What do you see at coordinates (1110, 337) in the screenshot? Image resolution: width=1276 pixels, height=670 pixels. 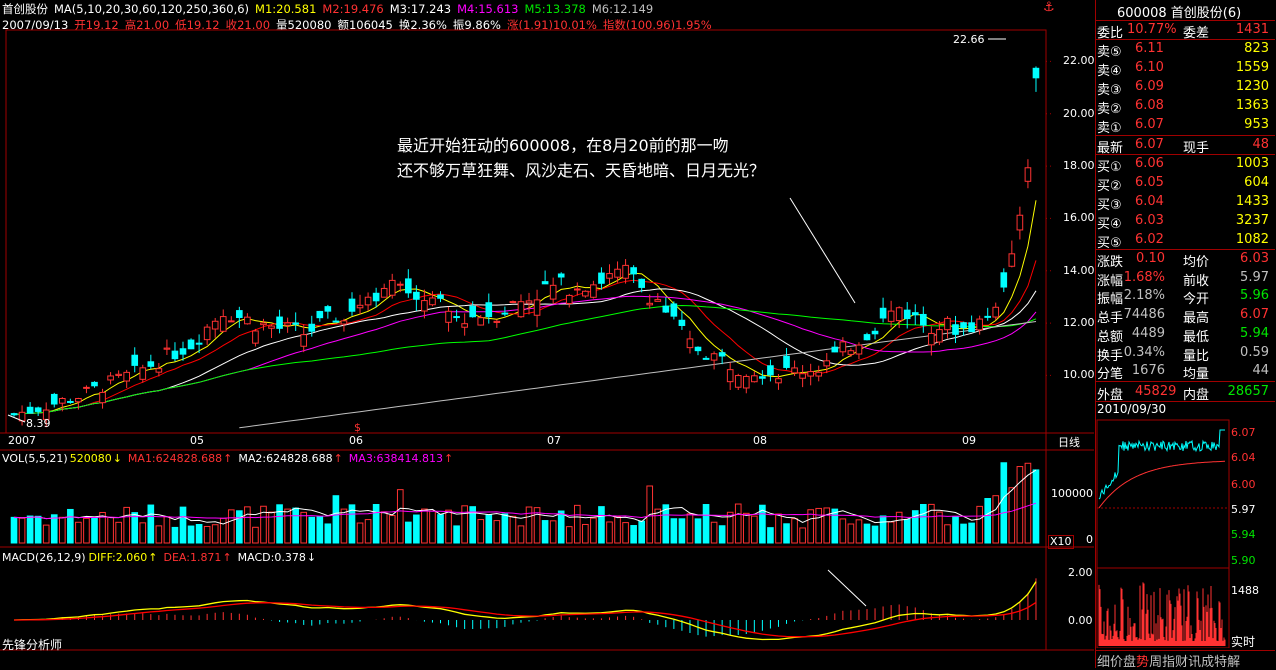 I see `stat-label: 总额` at bounding box center [1110, 337].